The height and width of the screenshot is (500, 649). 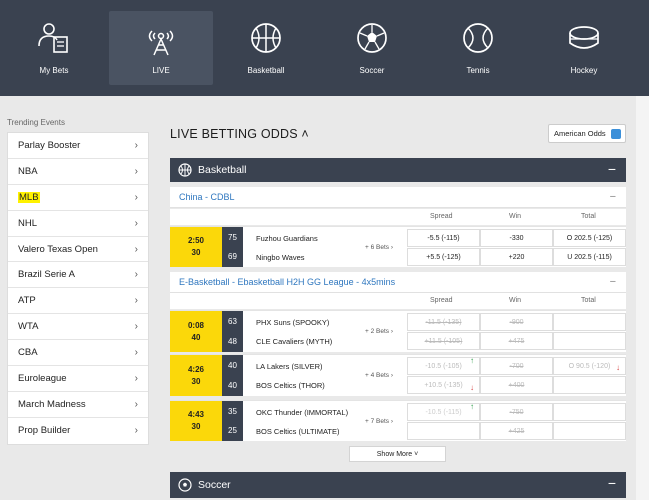 I want to click on more-bets-link: + 2 Bets ›, so click(x=379, y=331).